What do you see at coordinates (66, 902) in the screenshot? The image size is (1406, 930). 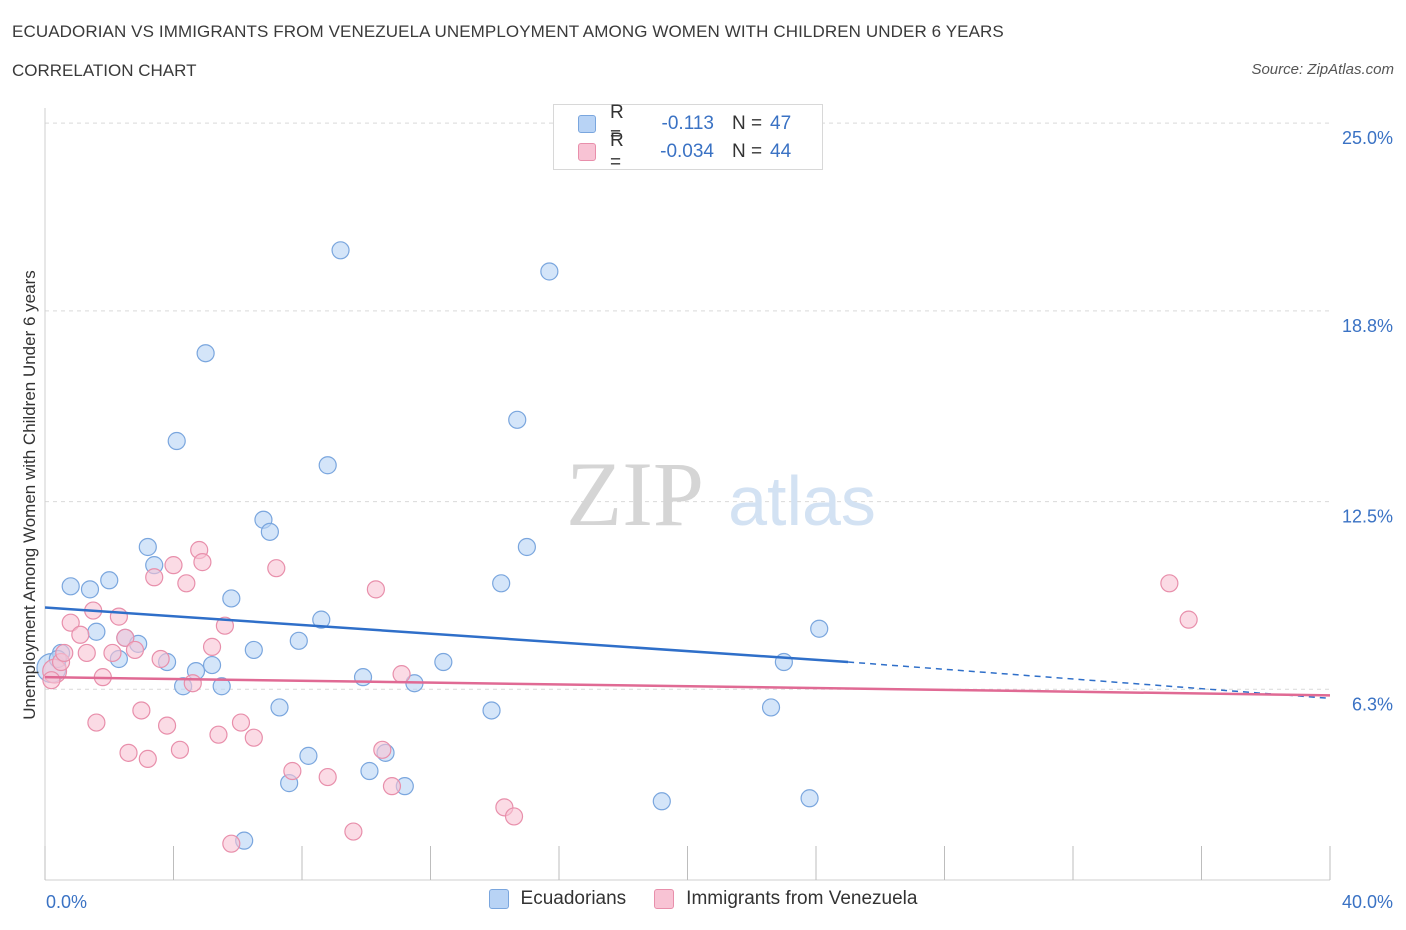 I see `x-tick-label: 0.0%` at bounding box center [66, 902].